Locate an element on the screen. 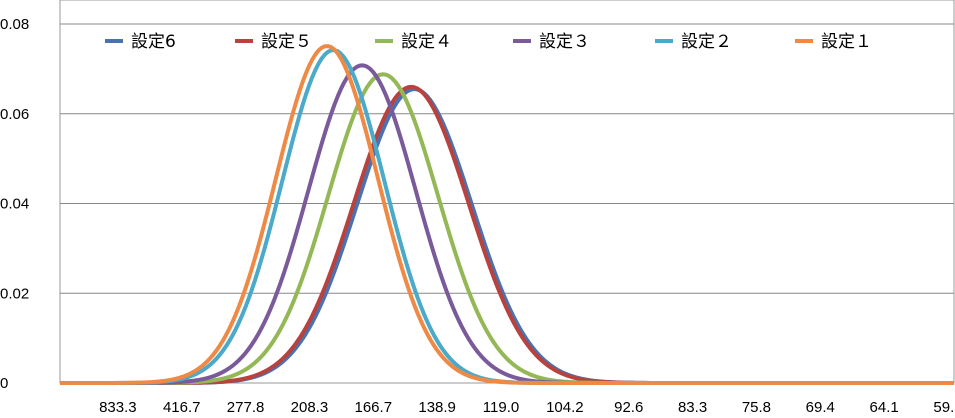 This screenshot has height=418, width=955. legend: 設定6 設定５ 設定４ 設定３ 設定２ 設定１ is located at coordinates (488, 42).